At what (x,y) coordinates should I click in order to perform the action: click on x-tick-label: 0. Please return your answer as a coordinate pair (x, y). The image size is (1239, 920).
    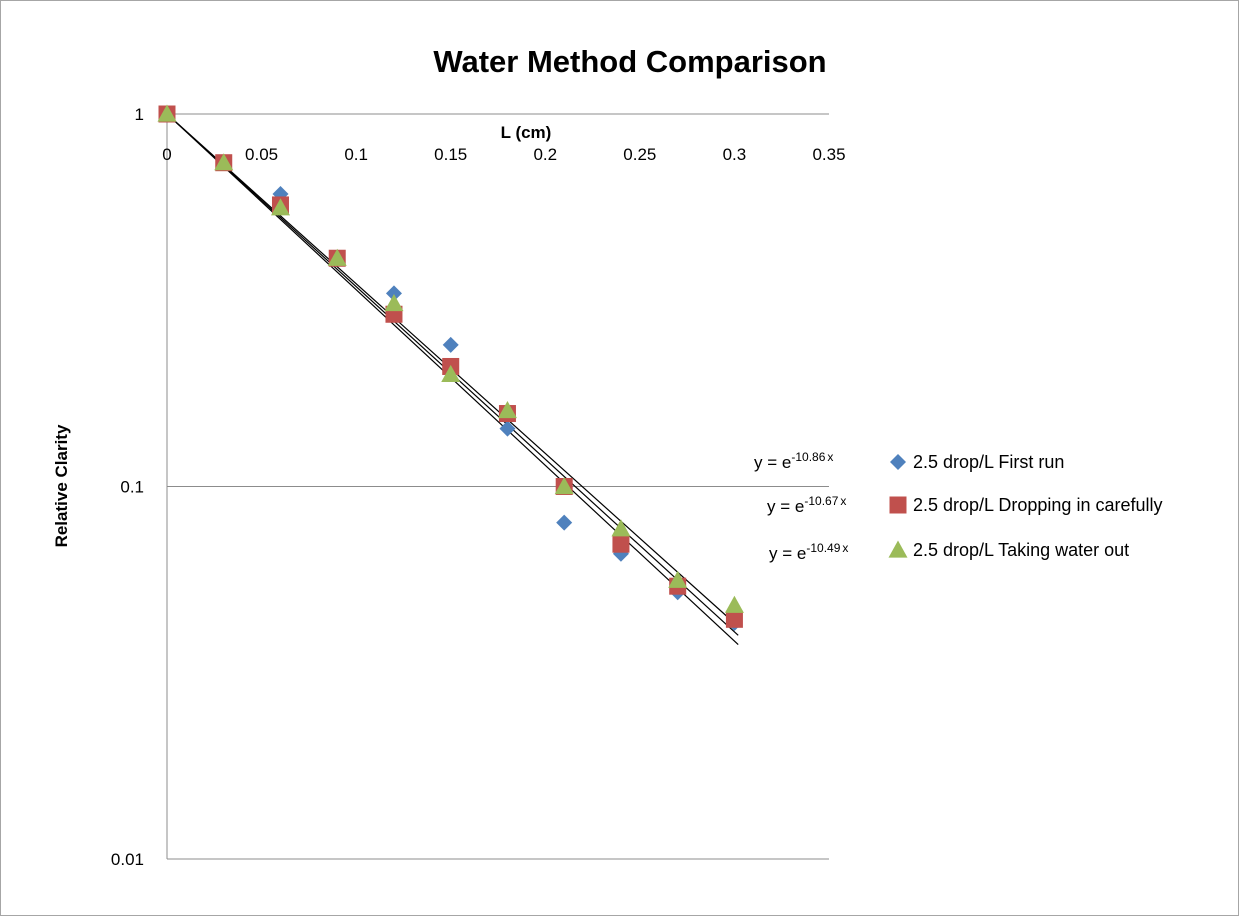
    Looking at the image, I should click on (166, 154).